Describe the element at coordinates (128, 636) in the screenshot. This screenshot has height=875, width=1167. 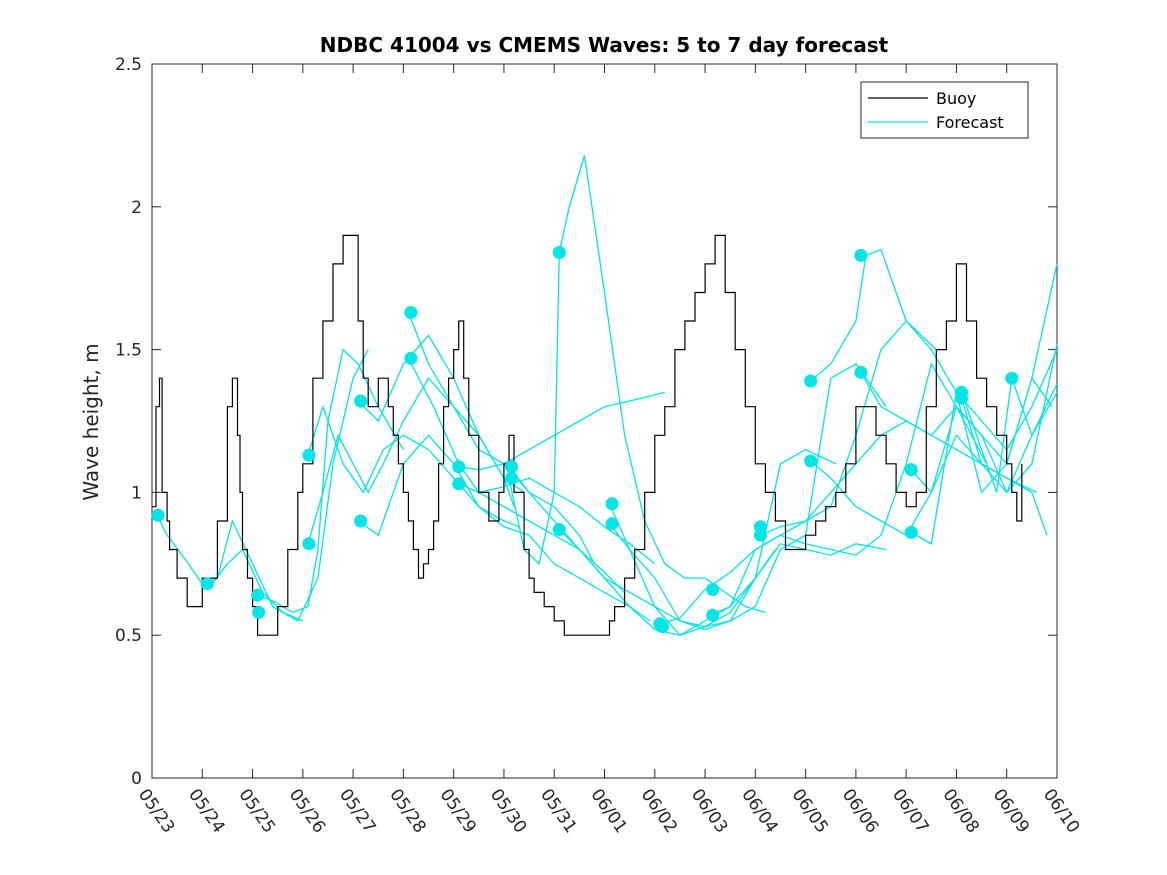
I see `y-tick-label: 0.5` at that location.